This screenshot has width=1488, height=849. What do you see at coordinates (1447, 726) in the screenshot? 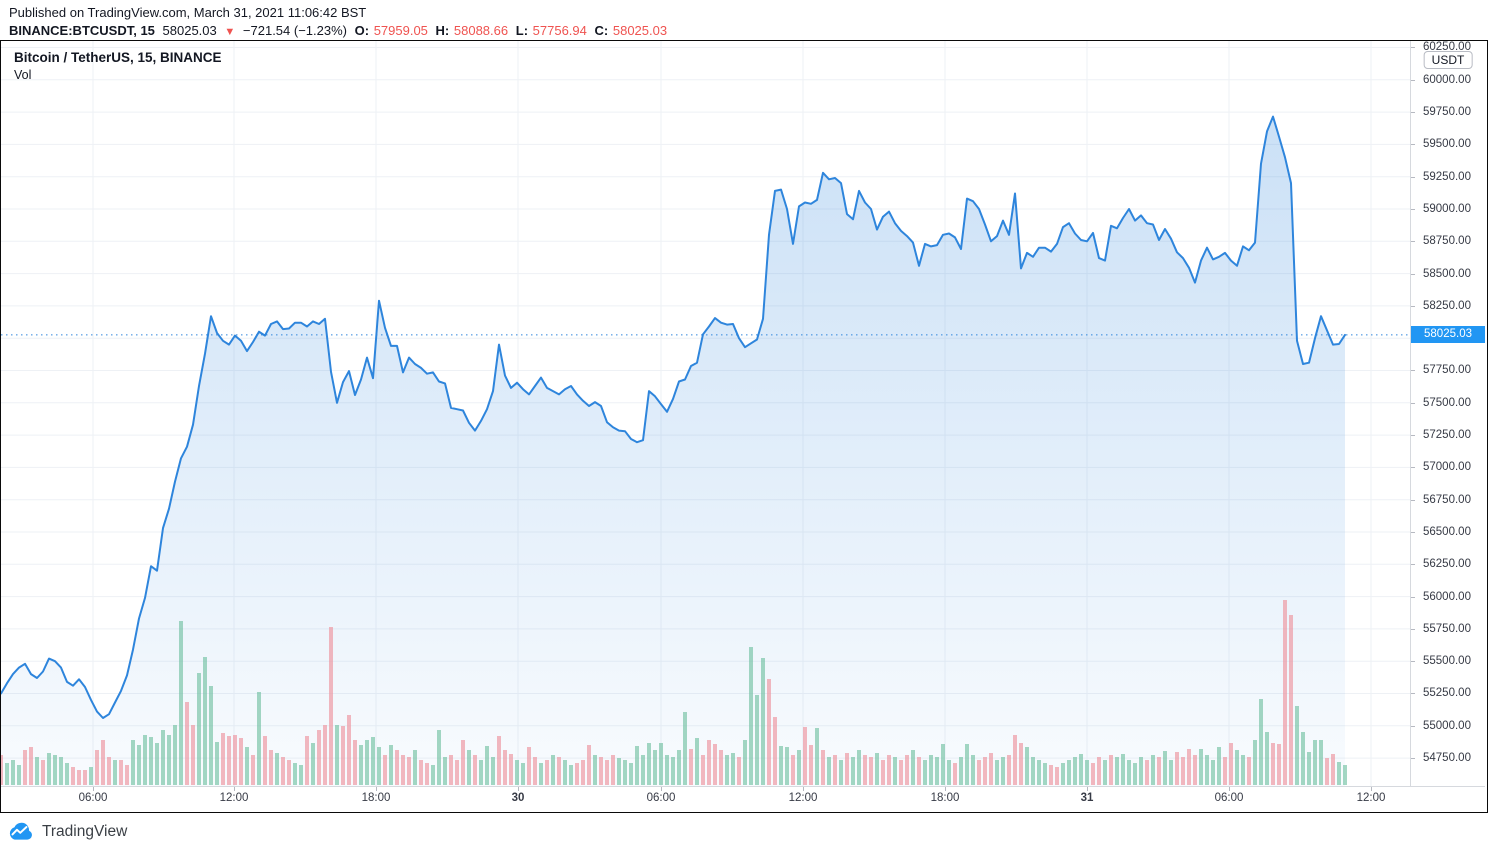
I see `price-tick-label: 55000.00` at bounding box center [1447, 726].